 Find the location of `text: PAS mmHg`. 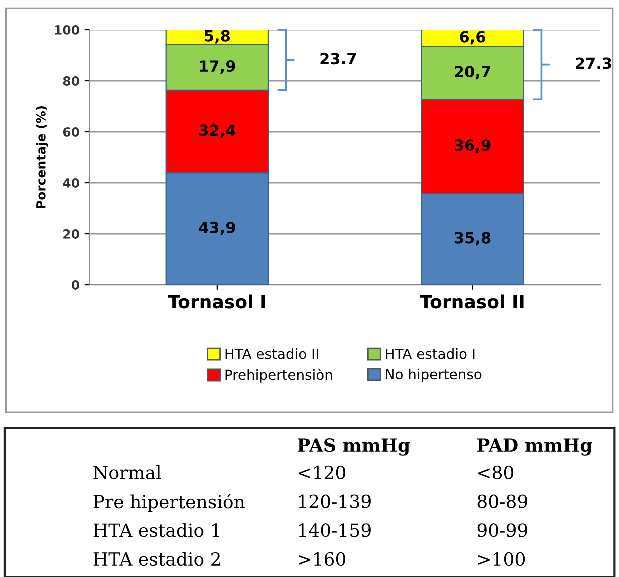

text: PAS mmHg is located at coordinates (354, 447).